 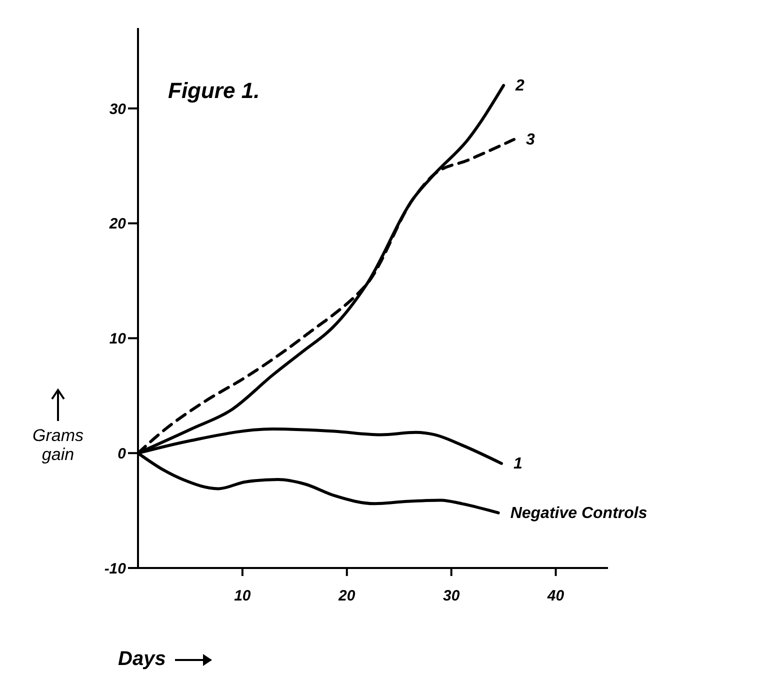 What do you see at coordinates (451, 596) in the screenshot?
I see `x-tick-label: 30` at bounding box center [451, 596].